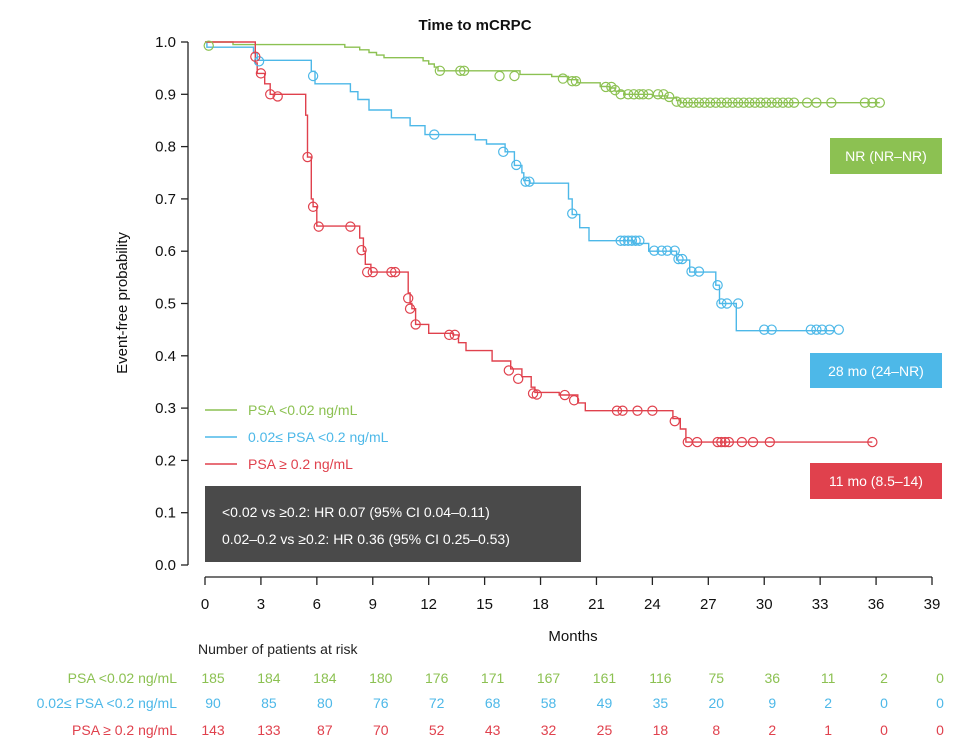 This screenshot has height=752, width=954. I want to click on x-tick-label: 18, so click(540, 604).